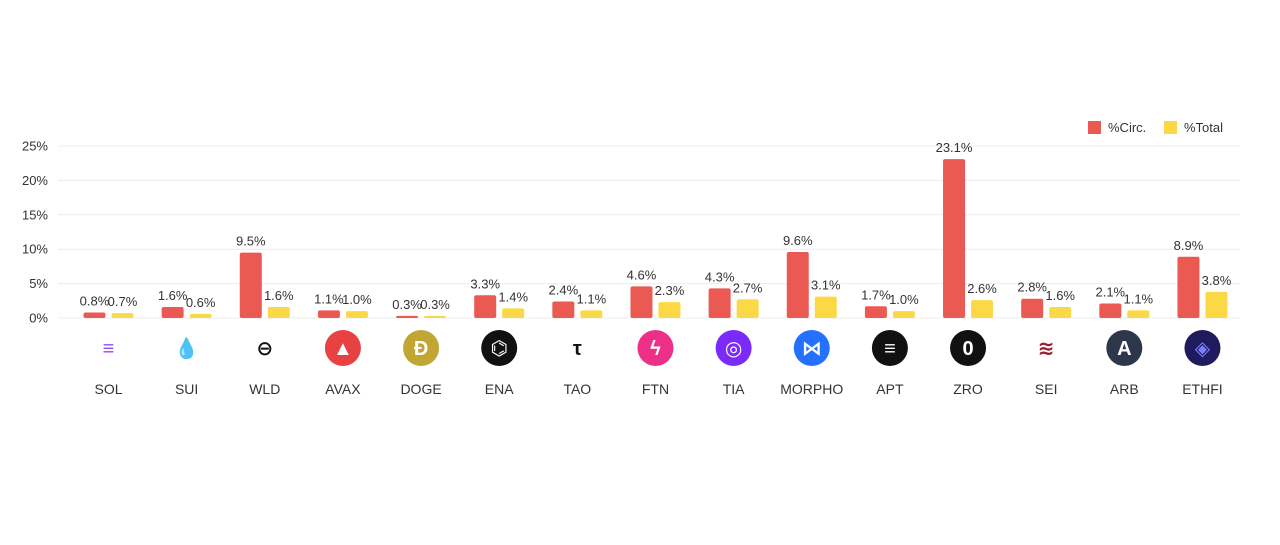  What do you see at coordinates (655, 349) in the screenshot?
I see `svg-text: ϟ` at bounding box center [655, 349].